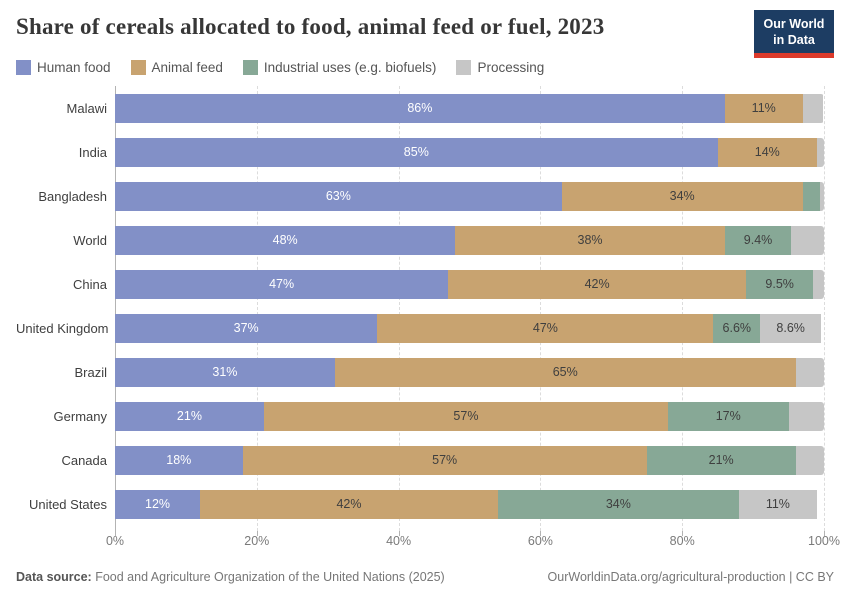  What do you see at coordinates (794, 24) in the screenshot?
I see `owid-logo-line1: Our World` at bounding box center [794, 24].